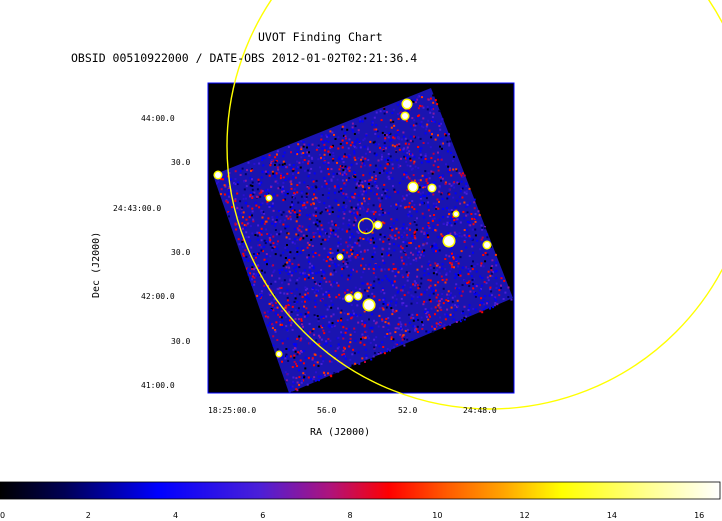 This screenshot has height=521, width=722. Describe the element at coordinates (360, 490) in the screenshot. I see `colorbar` at that location.